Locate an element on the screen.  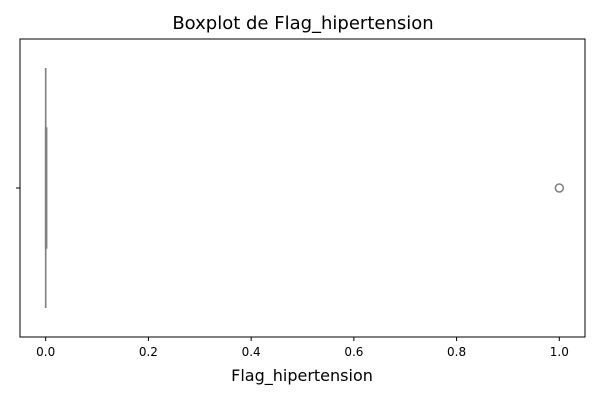
x-tick-label: 0.0 is located at coordinates (45, 352).